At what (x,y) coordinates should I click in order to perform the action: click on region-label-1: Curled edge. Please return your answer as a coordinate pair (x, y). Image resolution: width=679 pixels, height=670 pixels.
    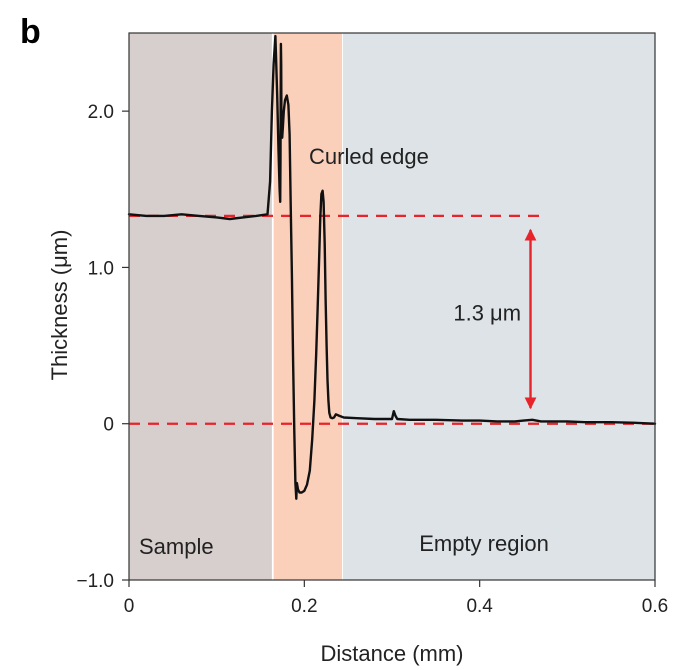
    Looking at the image, I should click on (369, 156).